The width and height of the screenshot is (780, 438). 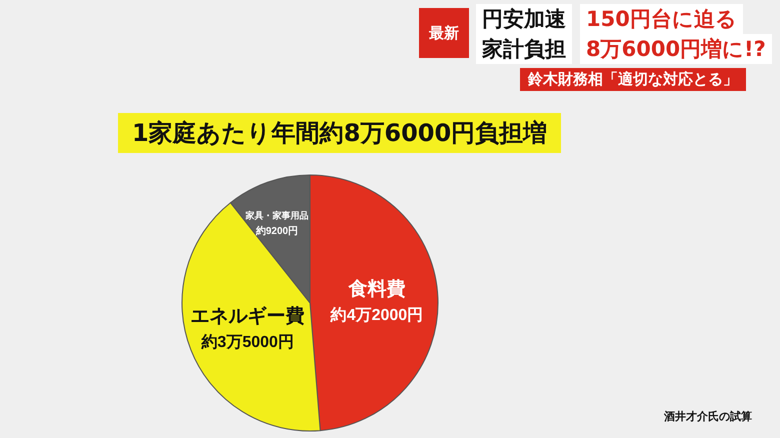 I want to click on text: 鈴木財務相「適切な対応とる」, so click(x=633, y=79).